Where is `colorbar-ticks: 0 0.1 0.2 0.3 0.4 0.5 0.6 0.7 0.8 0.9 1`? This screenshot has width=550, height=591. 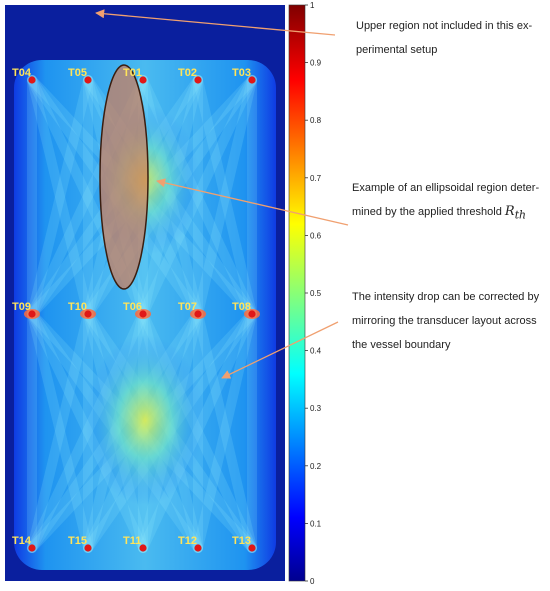 colorbar-ticks: 0 0.1 0.2 0.3 0.4 0.5 0.6 0.7 0.8 0.9 1 is located at coordinates (313, 293).